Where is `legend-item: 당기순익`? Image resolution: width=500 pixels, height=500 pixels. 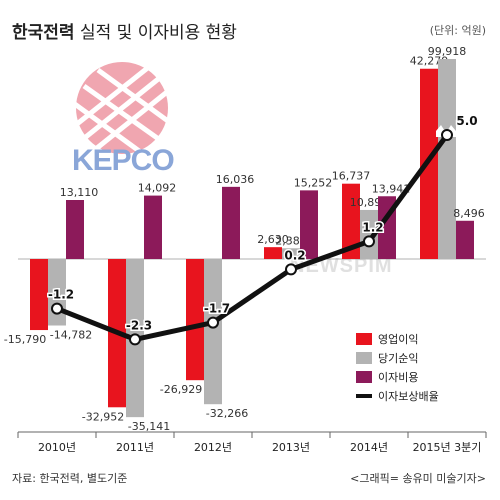
legend-item: 당기순익 is located at coordinates (397, 357).